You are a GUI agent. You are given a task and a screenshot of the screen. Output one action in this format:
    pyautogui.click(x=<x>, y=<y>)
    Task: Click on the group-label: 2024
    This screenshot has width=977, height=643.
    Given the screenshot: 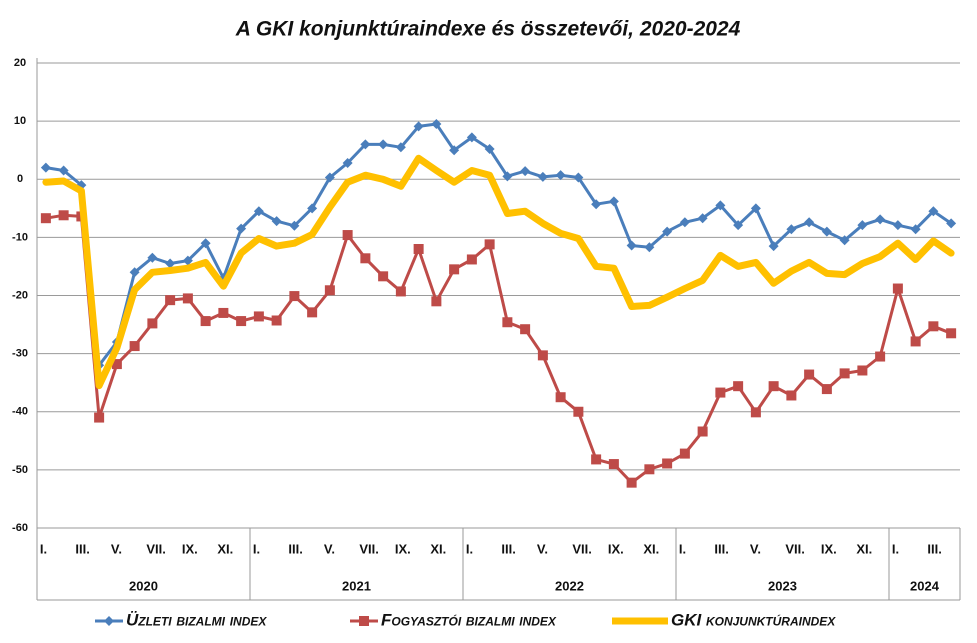 What is the action you would take?
    pyautogui.click(x=925, y=585)
    